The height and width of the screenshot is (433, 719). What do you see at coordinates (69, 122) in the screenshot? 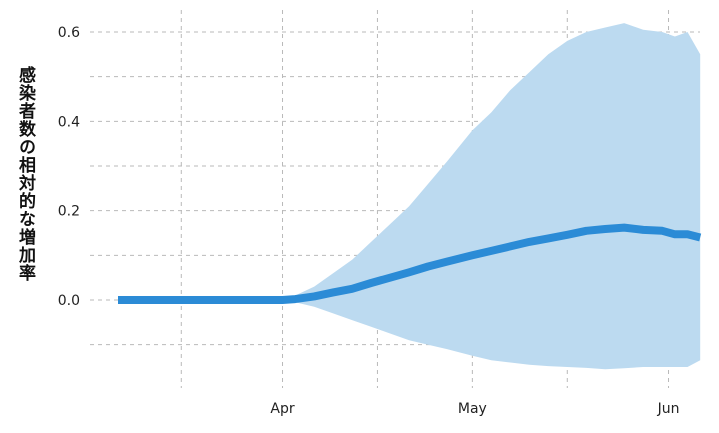
I see `y-tick-label: 0.4` at bounding box center [69, 122].